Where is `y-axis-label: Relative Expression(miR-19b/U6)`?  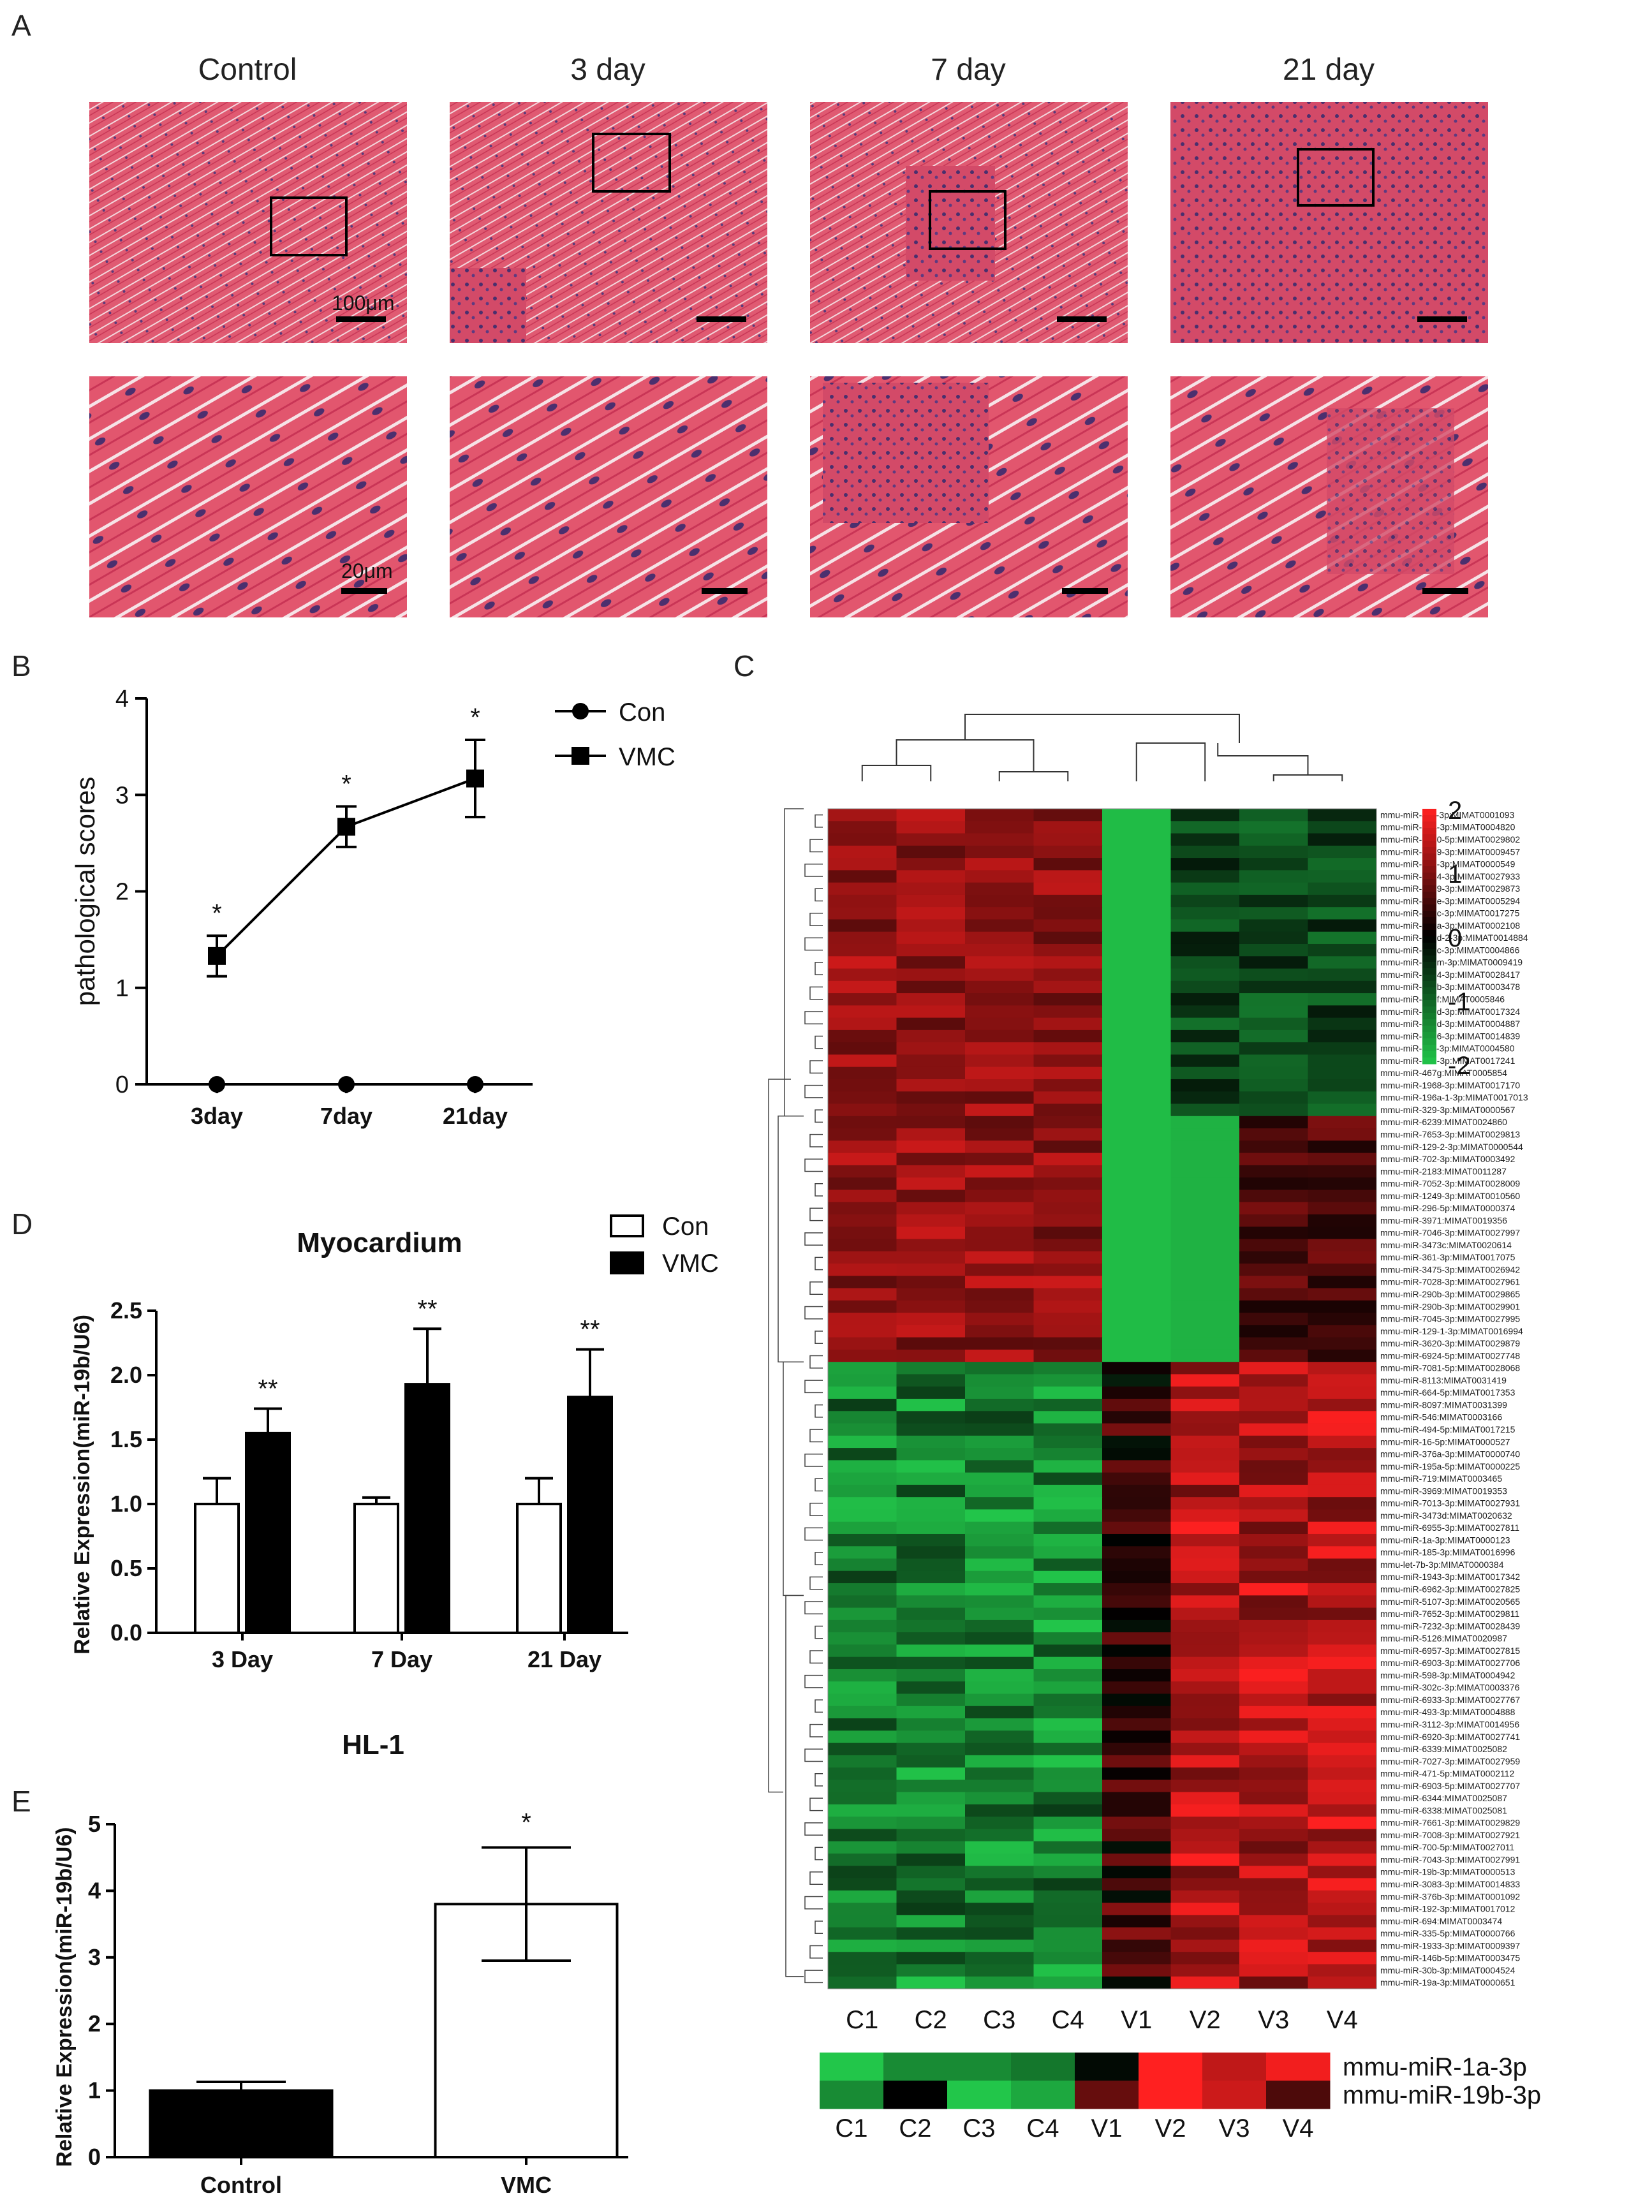
y-axis-label: Relative Expression(miR-19b/U6) is located at coordinates (82, 1485).